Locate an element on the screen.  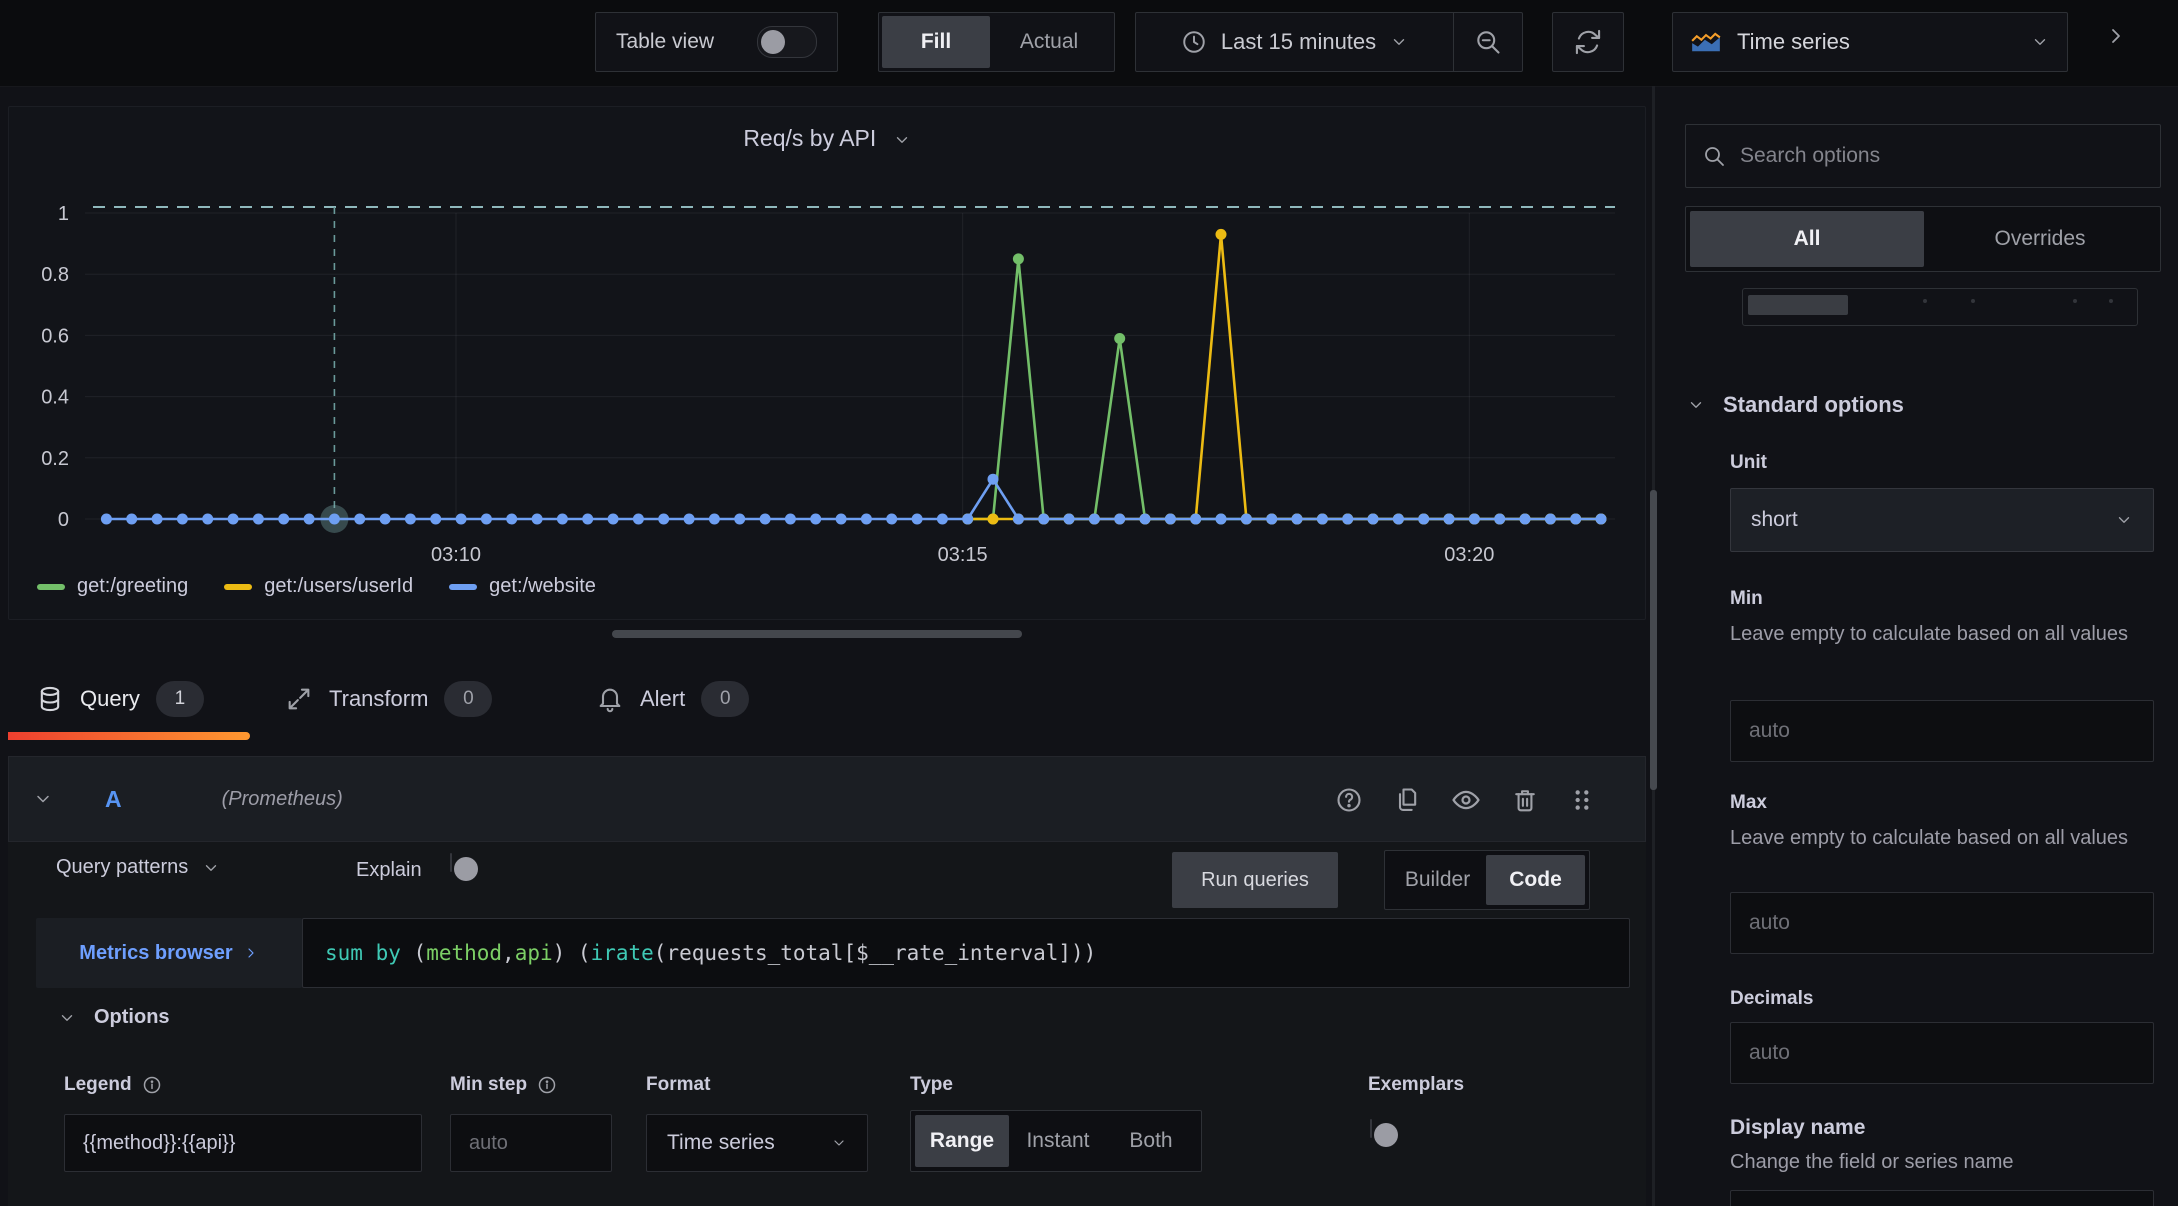
legend-input is located at coordinates (243, 1143).